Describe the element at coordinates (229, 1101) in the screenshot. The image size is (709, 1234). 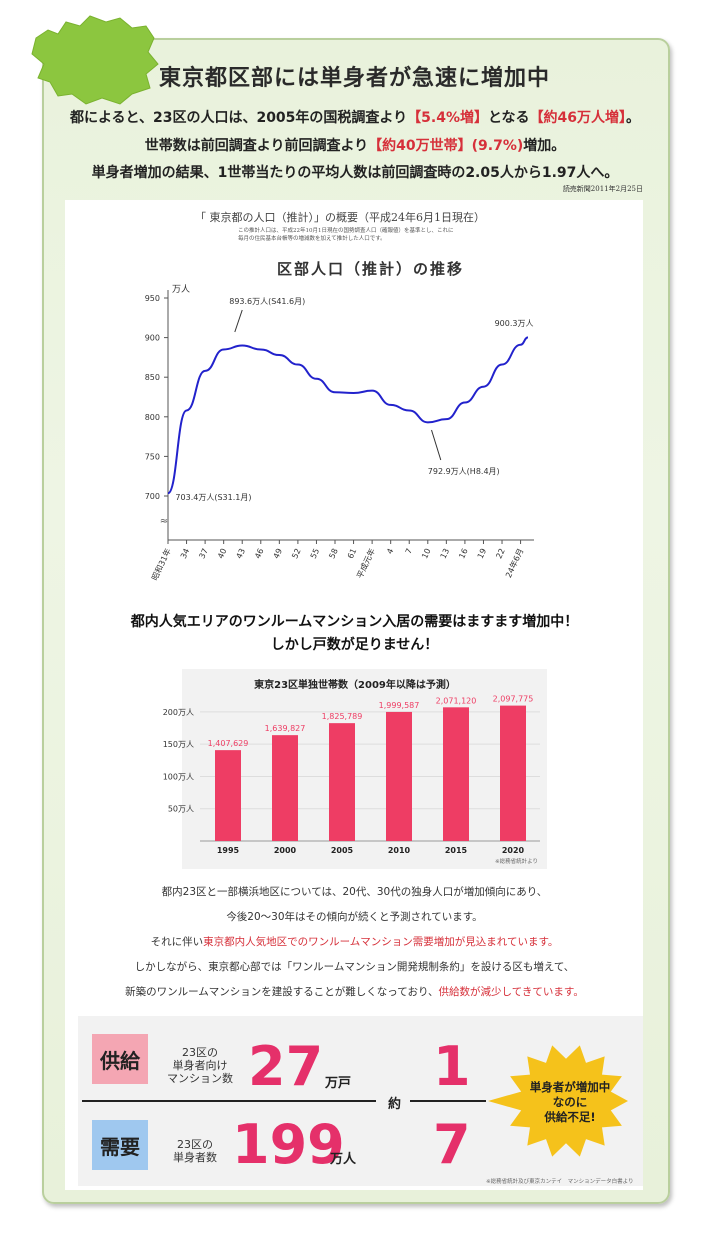
I see `divider-left` at that location.